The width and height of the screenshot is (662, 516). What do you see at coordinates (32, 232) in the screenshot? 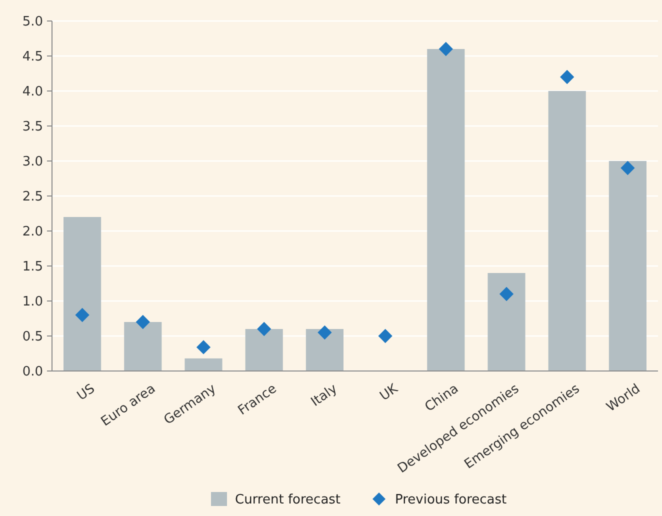
I see `y-tick-label: 2.0` at bounding box center [32, 232].